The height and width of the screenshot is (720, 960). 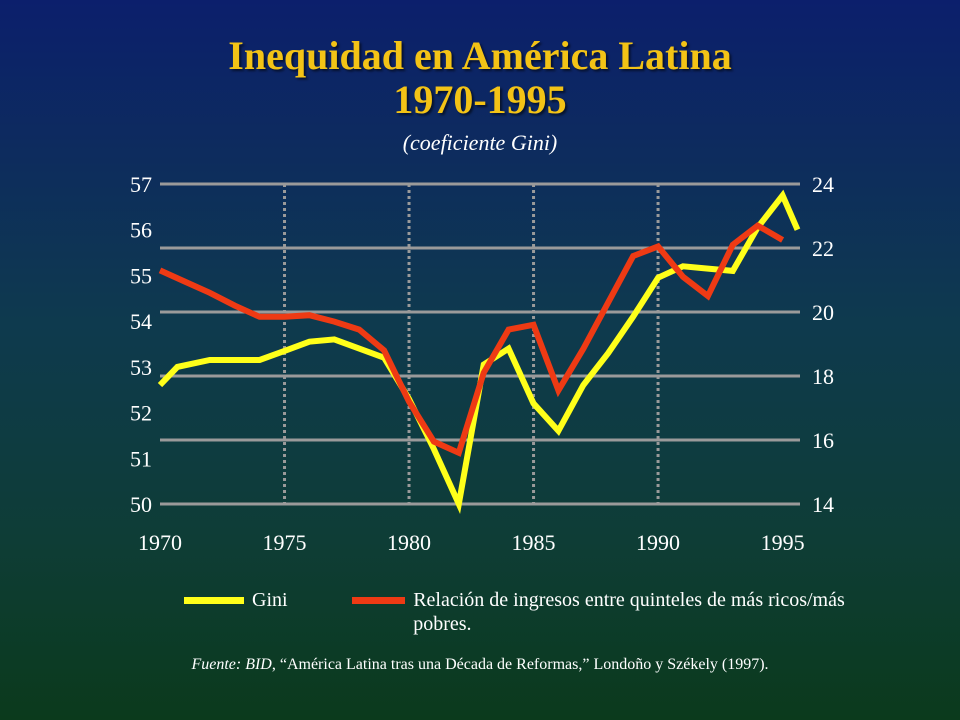 I want to click on chart-subtitle: (coeficiente Gini), so click(x=480, y=142).